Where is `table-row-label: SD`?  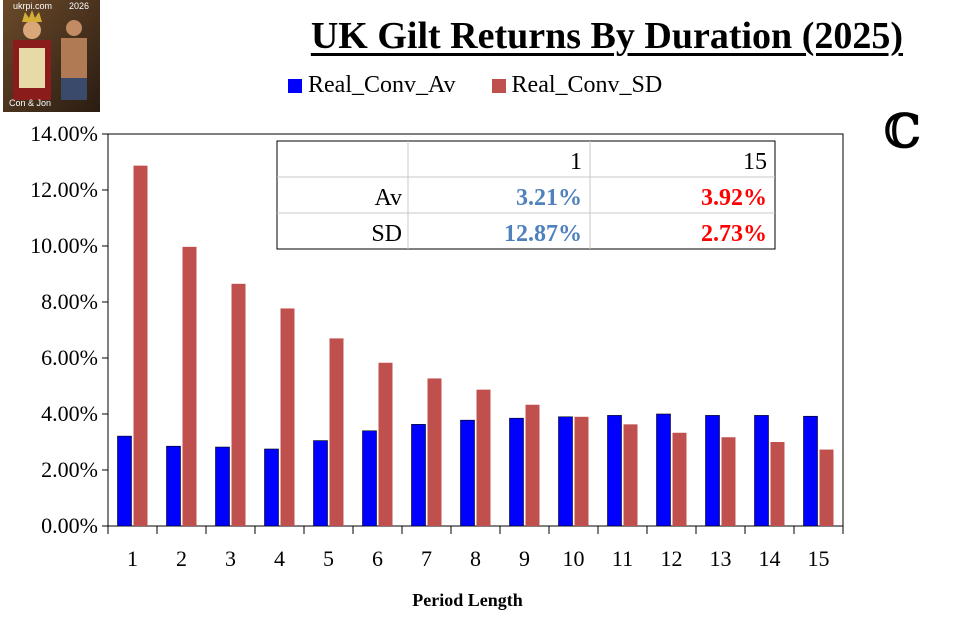 table-row-label: SD is located at coordinates (386, 234).